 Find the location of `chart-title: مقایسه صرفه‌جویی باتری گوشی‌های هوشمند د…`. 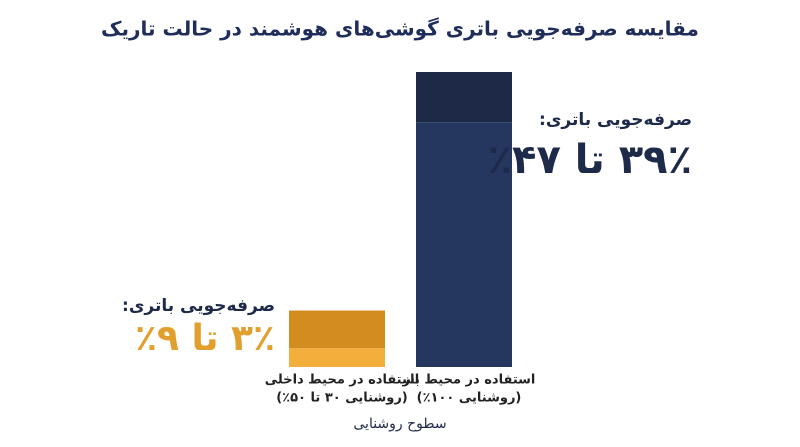

chart-title: مقایسه صرفه‌جویی باتری گوشی‌های هوشمند د… is located at coordinates (400, 29).